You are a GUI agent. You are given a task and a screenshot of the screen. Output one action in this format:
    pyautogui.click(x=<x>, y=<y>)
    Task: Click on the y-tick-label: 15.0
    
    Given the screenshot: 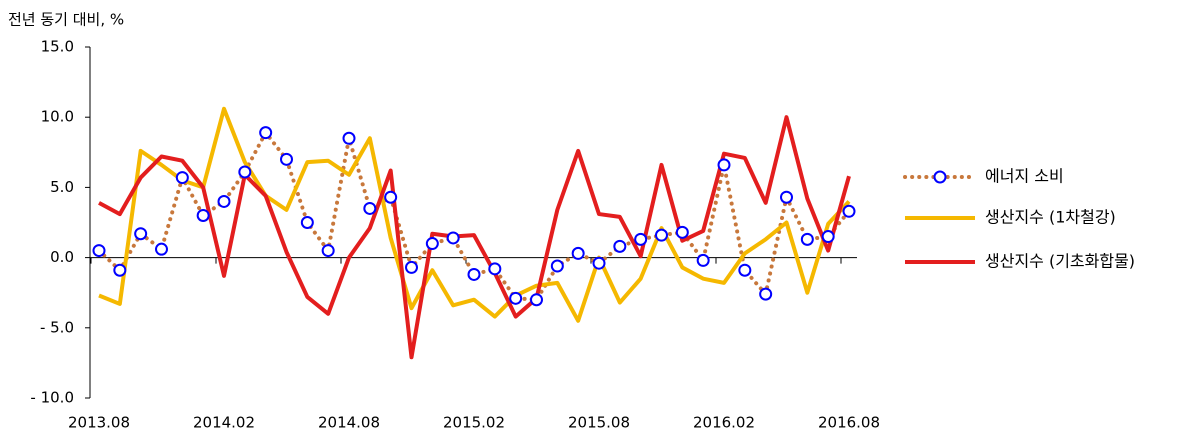 What is the action you would take?
    pyautogui.click(x=57, y=47)
    